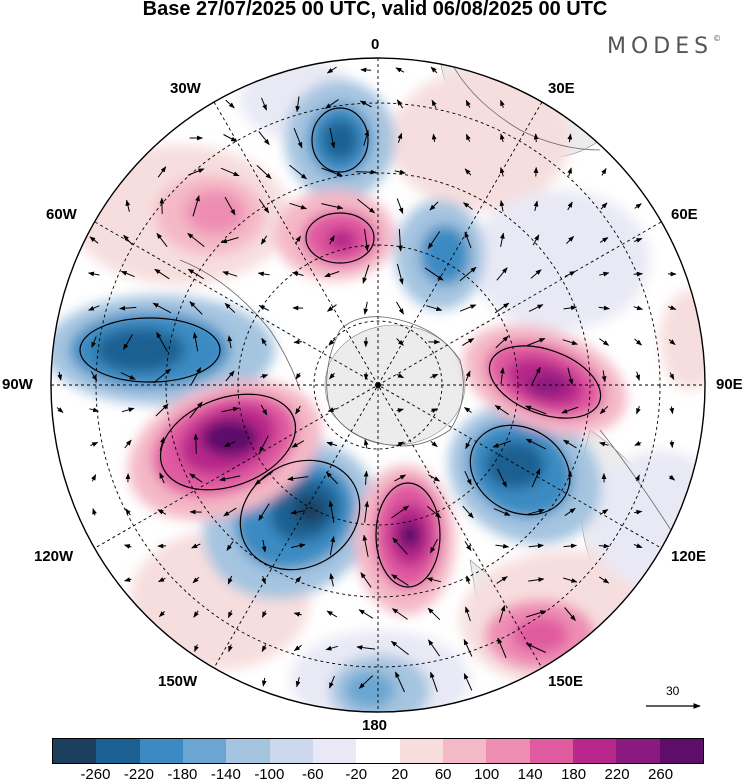 The width and height of the screenshot is (750, 784). Describe the element at coordinates (573, 774) in the screenshot. I see `colorbar-tick-label: 180` at that location.